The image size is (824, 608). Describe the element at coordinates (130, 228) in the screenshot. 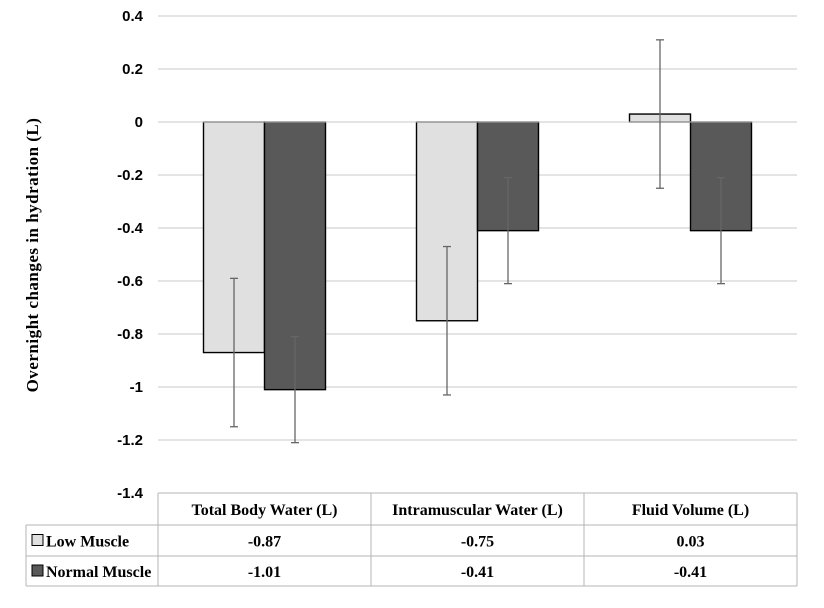

I see `y-tick-label: -0.4` at that location.